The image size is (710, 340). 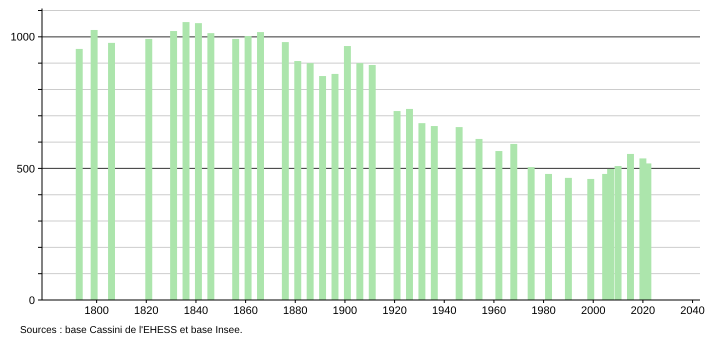 What do you see at coordinates (543, 311) in the screenshot?
I see `x-tick-label: 1980` at bounding box center [543, 311].